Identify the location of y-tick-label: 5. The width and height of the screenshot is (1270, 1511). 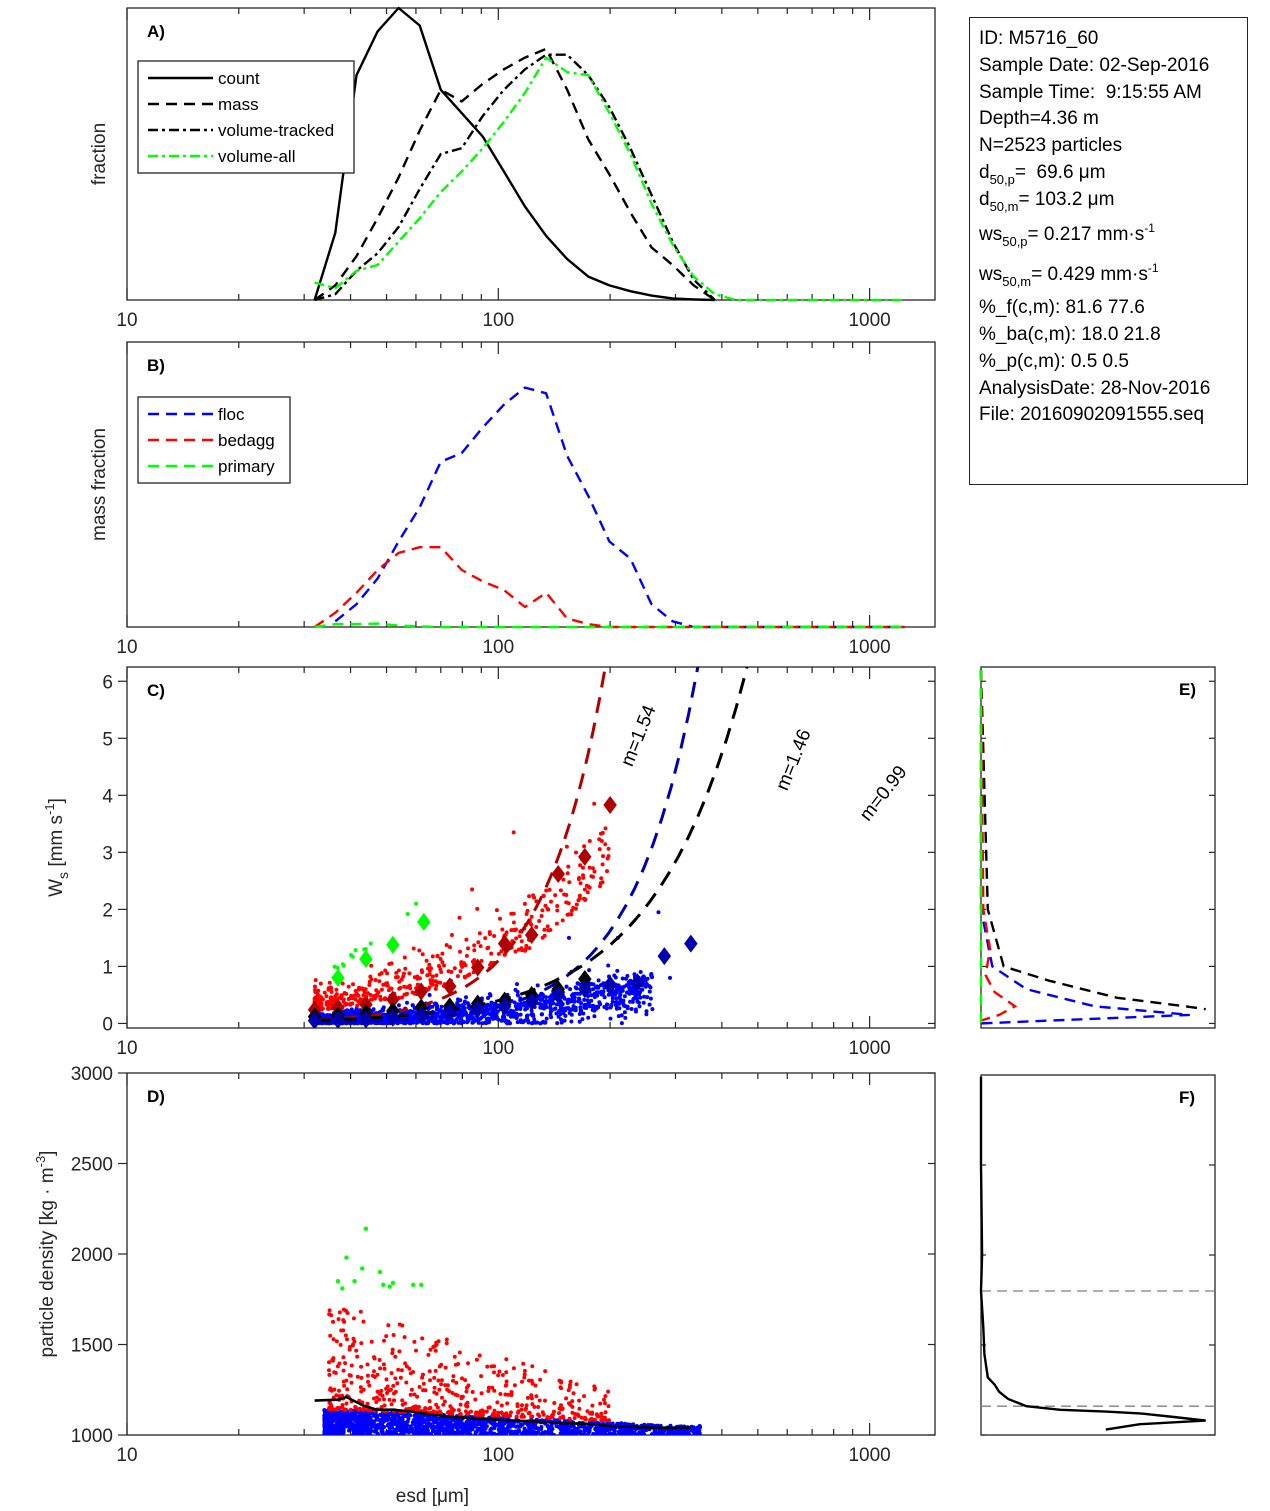
(107, 739).